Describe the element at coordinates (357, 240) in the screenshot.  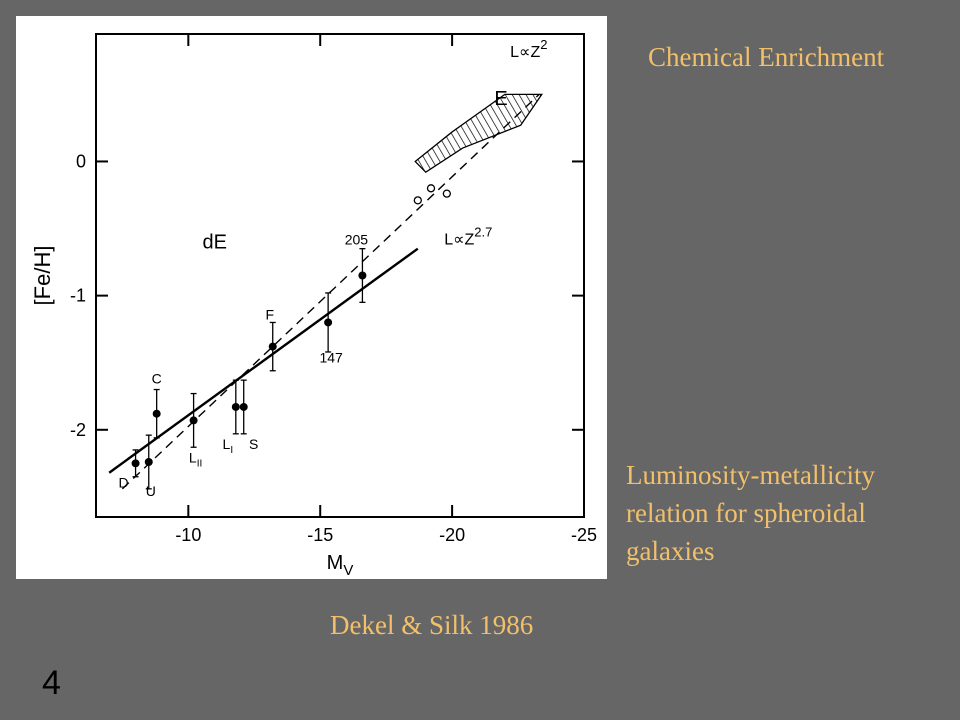
I see `point-label: 205` at that location.